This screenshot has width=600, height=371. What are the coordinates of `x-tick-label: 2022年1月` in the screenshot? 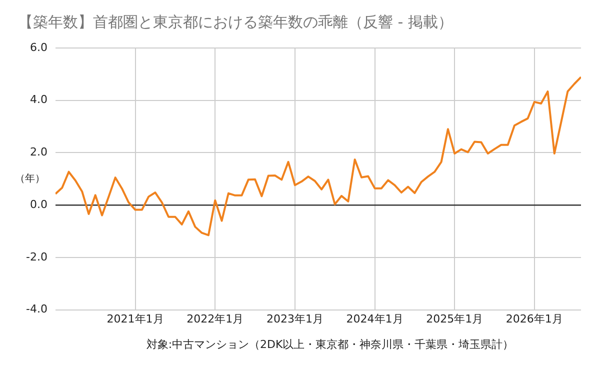 It's located at (215, 319).